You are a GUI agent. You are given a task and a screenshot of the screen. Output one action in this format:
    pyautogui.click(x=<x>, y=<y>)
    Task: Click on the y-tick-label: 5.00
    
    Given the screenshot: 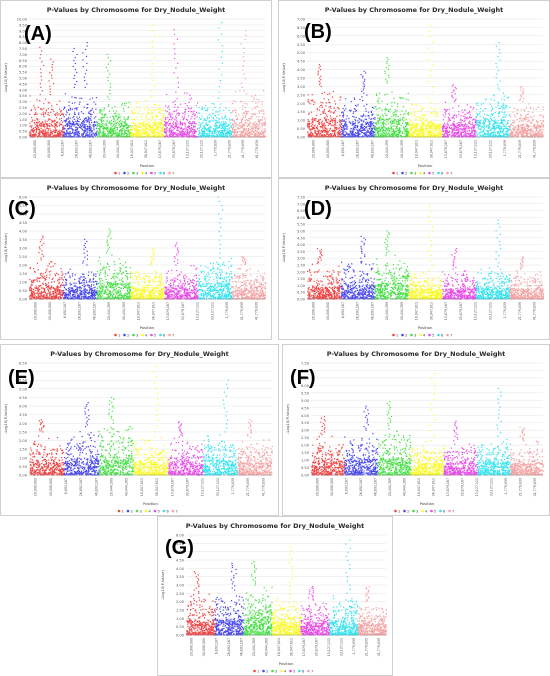 What is the action you would take?
    pyautogui.click(x=301, y=53)
    